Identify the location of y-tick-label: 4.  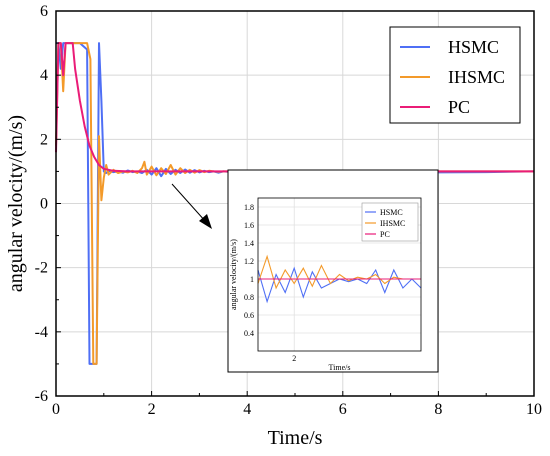
(44, 75).